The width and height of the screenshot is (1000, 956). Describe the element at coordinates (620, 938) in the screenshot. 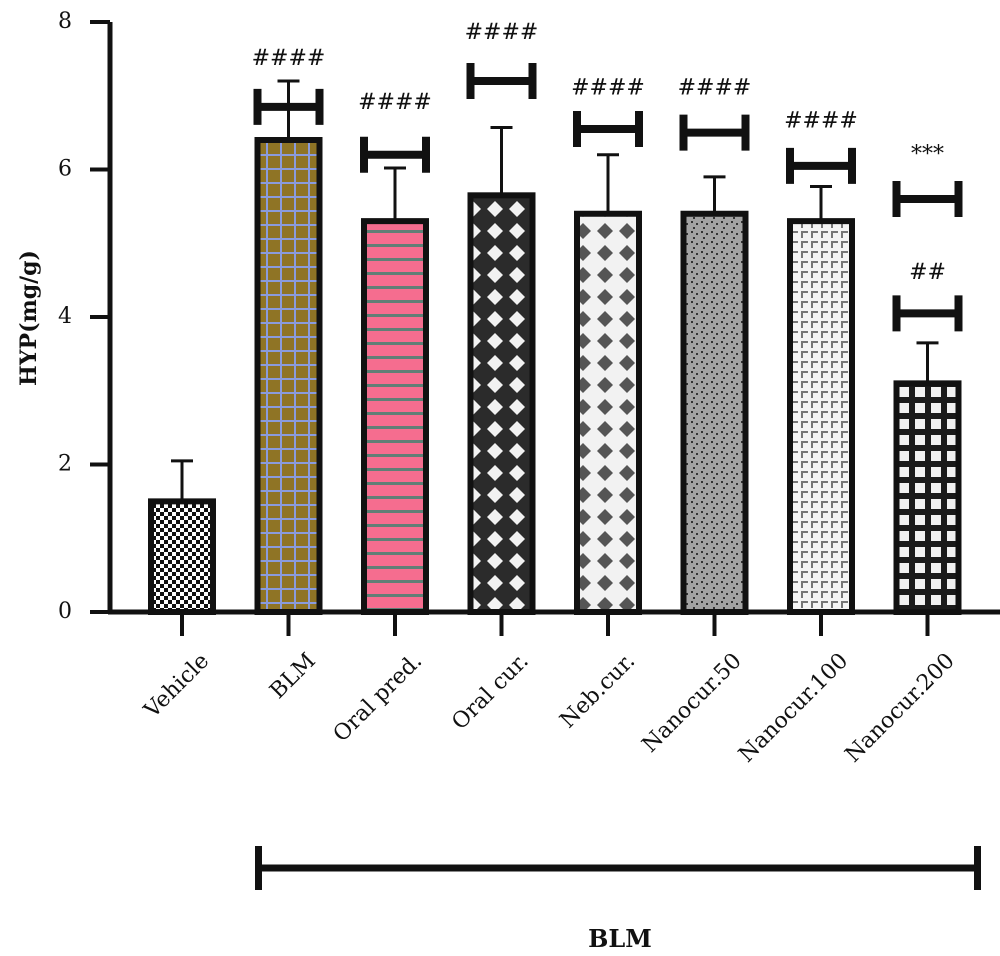

I see `group-label: BLM` at that location.